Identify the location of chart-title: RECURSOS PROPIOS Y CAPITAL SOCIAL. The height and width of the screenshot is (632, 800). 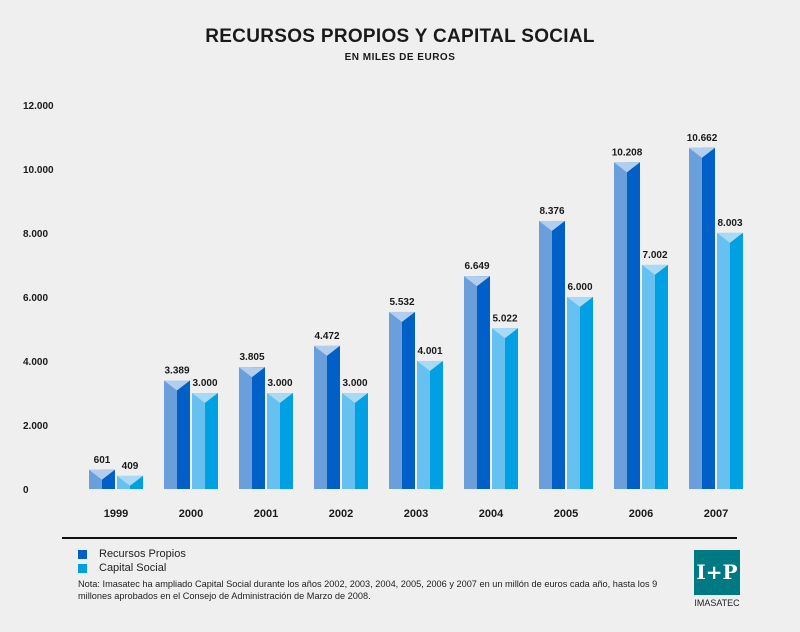
(400, 36).